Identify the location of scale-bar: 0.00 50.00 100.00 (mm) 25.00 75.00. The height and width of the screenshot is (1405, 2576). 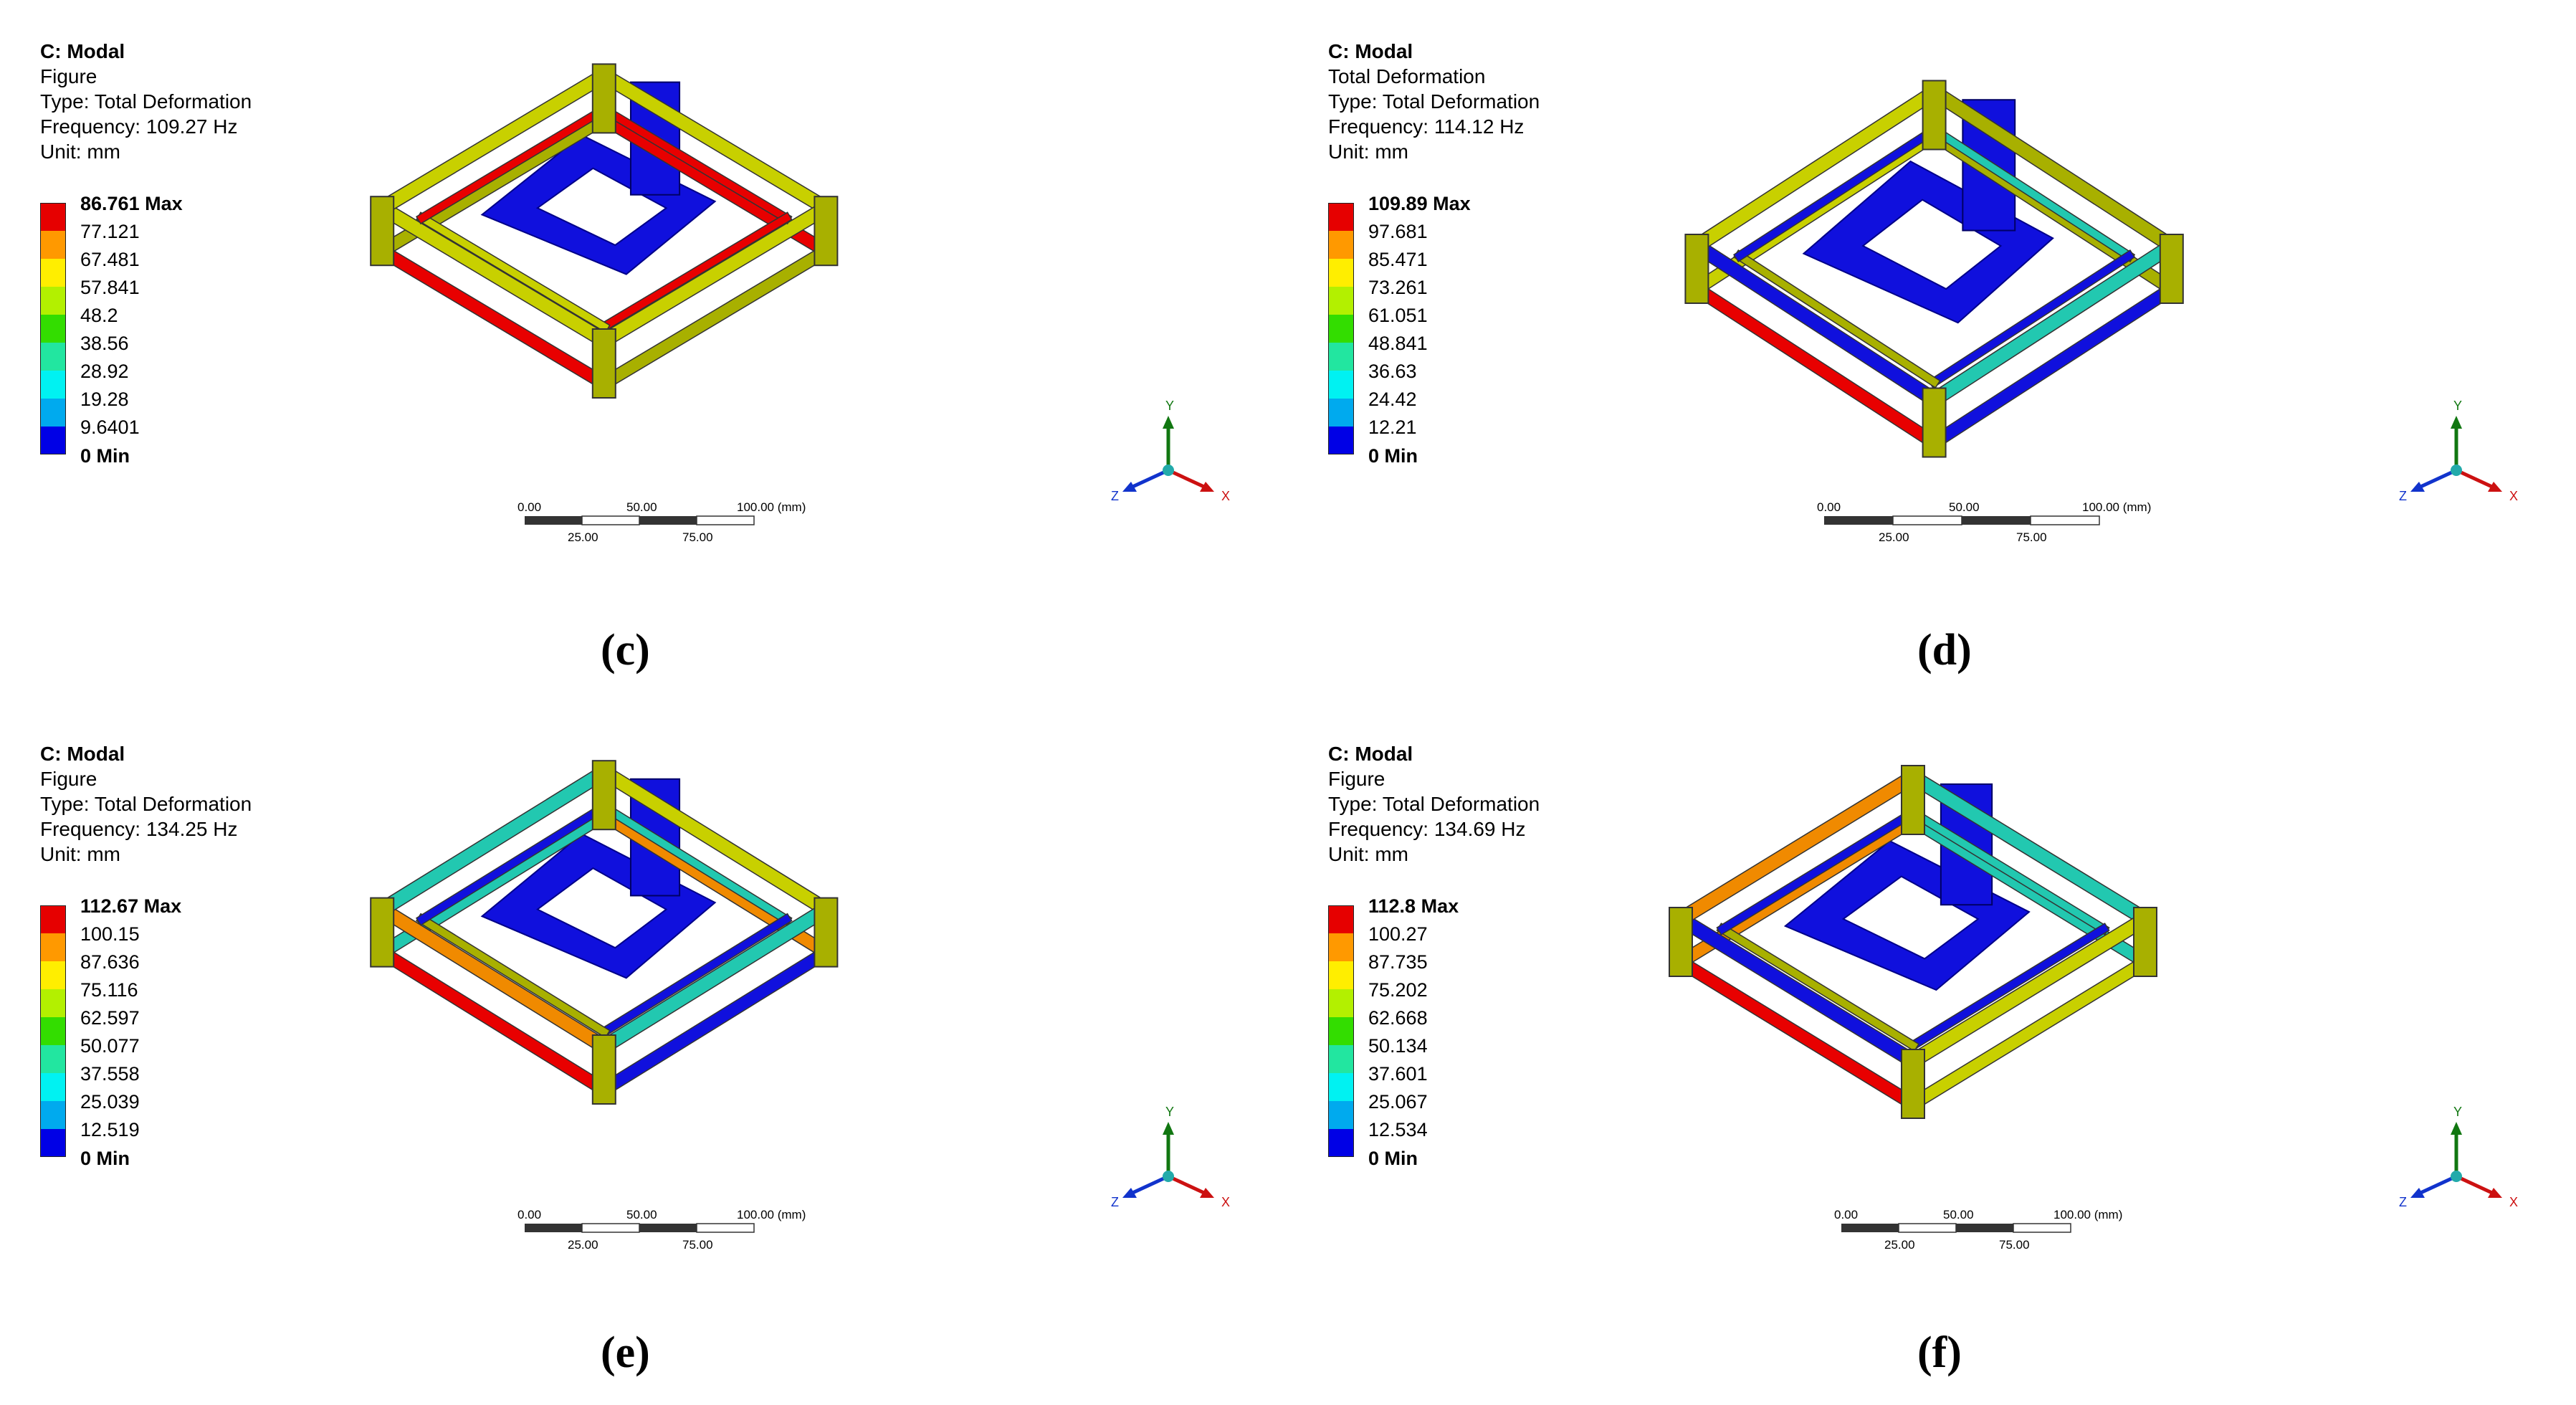
(1980, 1233).